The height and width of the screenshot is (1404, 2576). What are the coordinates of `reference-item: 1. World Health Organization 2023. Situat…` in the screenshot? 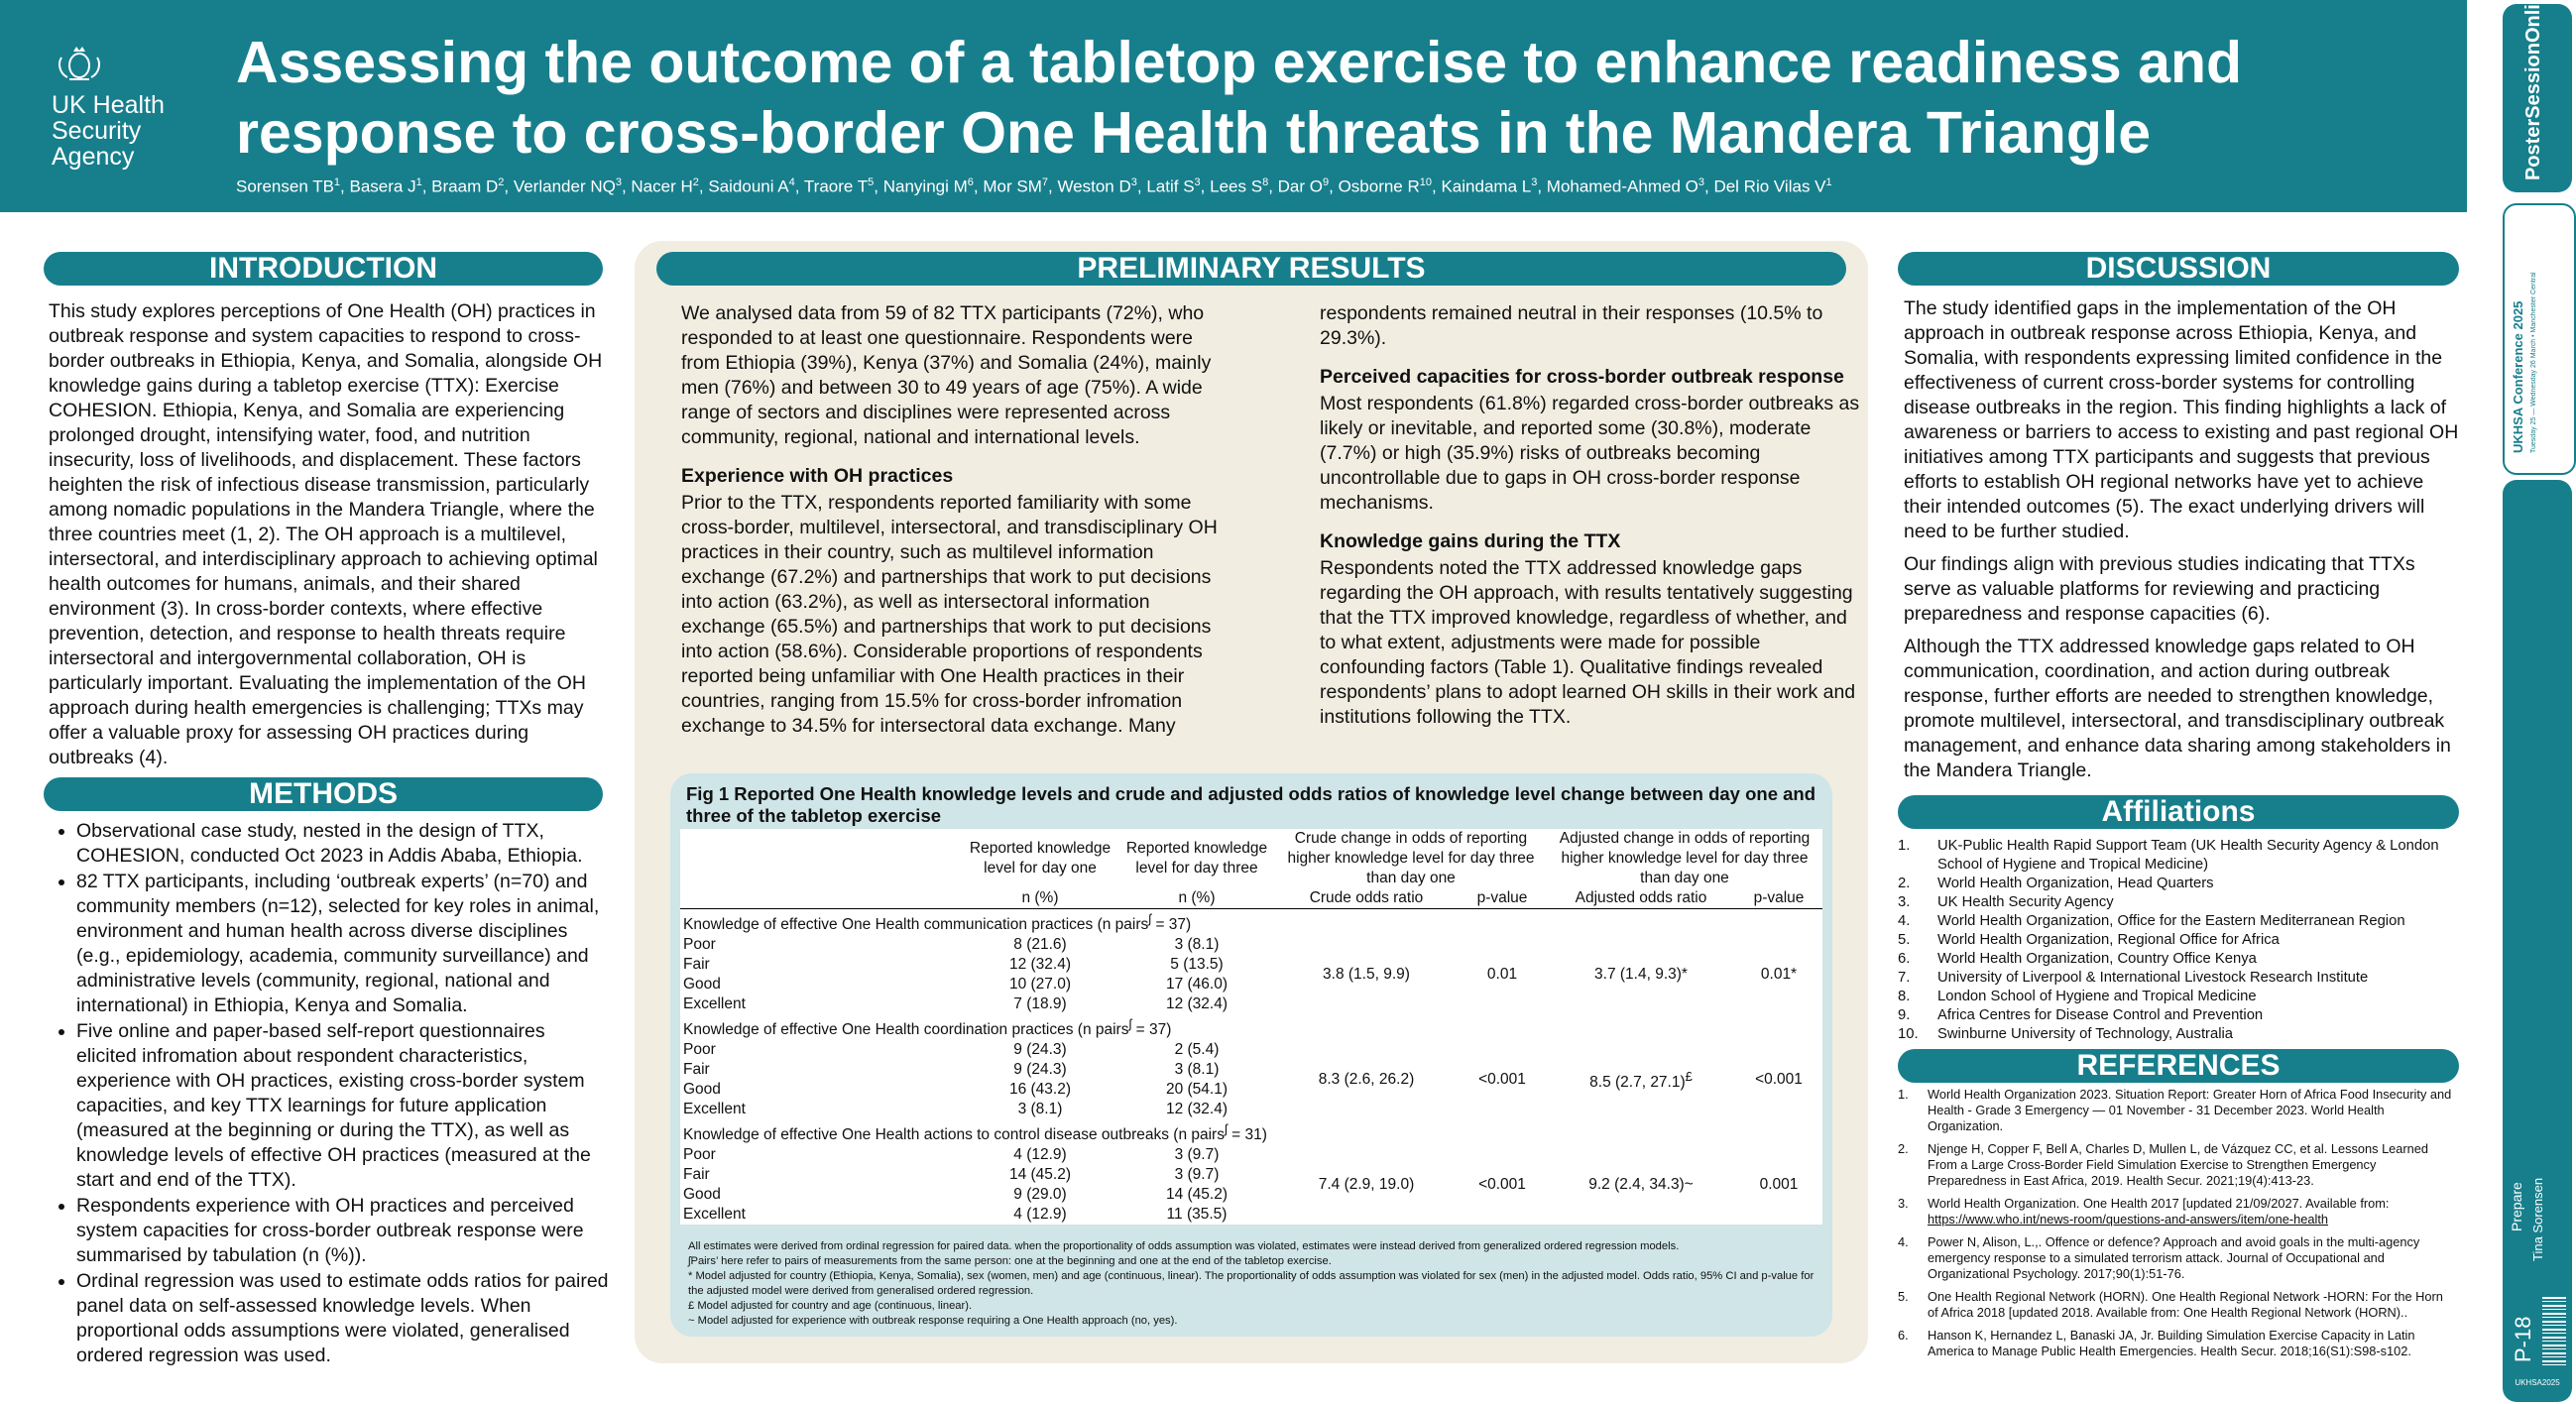 It's located at (2175, 1110).